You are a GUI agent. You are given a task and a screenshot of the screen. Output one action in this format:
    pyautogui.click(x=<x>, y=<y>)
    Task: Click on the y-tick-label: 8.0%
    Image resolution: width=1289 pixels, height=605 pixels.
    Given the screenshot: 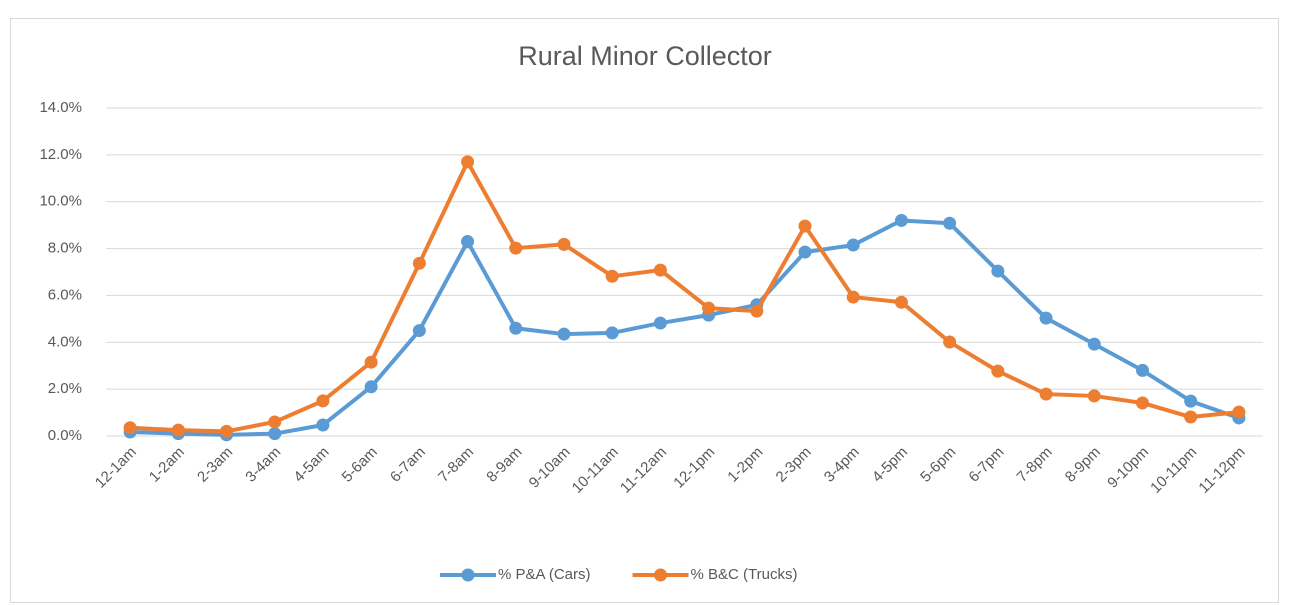 What is the action you would take?
    pyautogui.click(x=65, y=248)
    